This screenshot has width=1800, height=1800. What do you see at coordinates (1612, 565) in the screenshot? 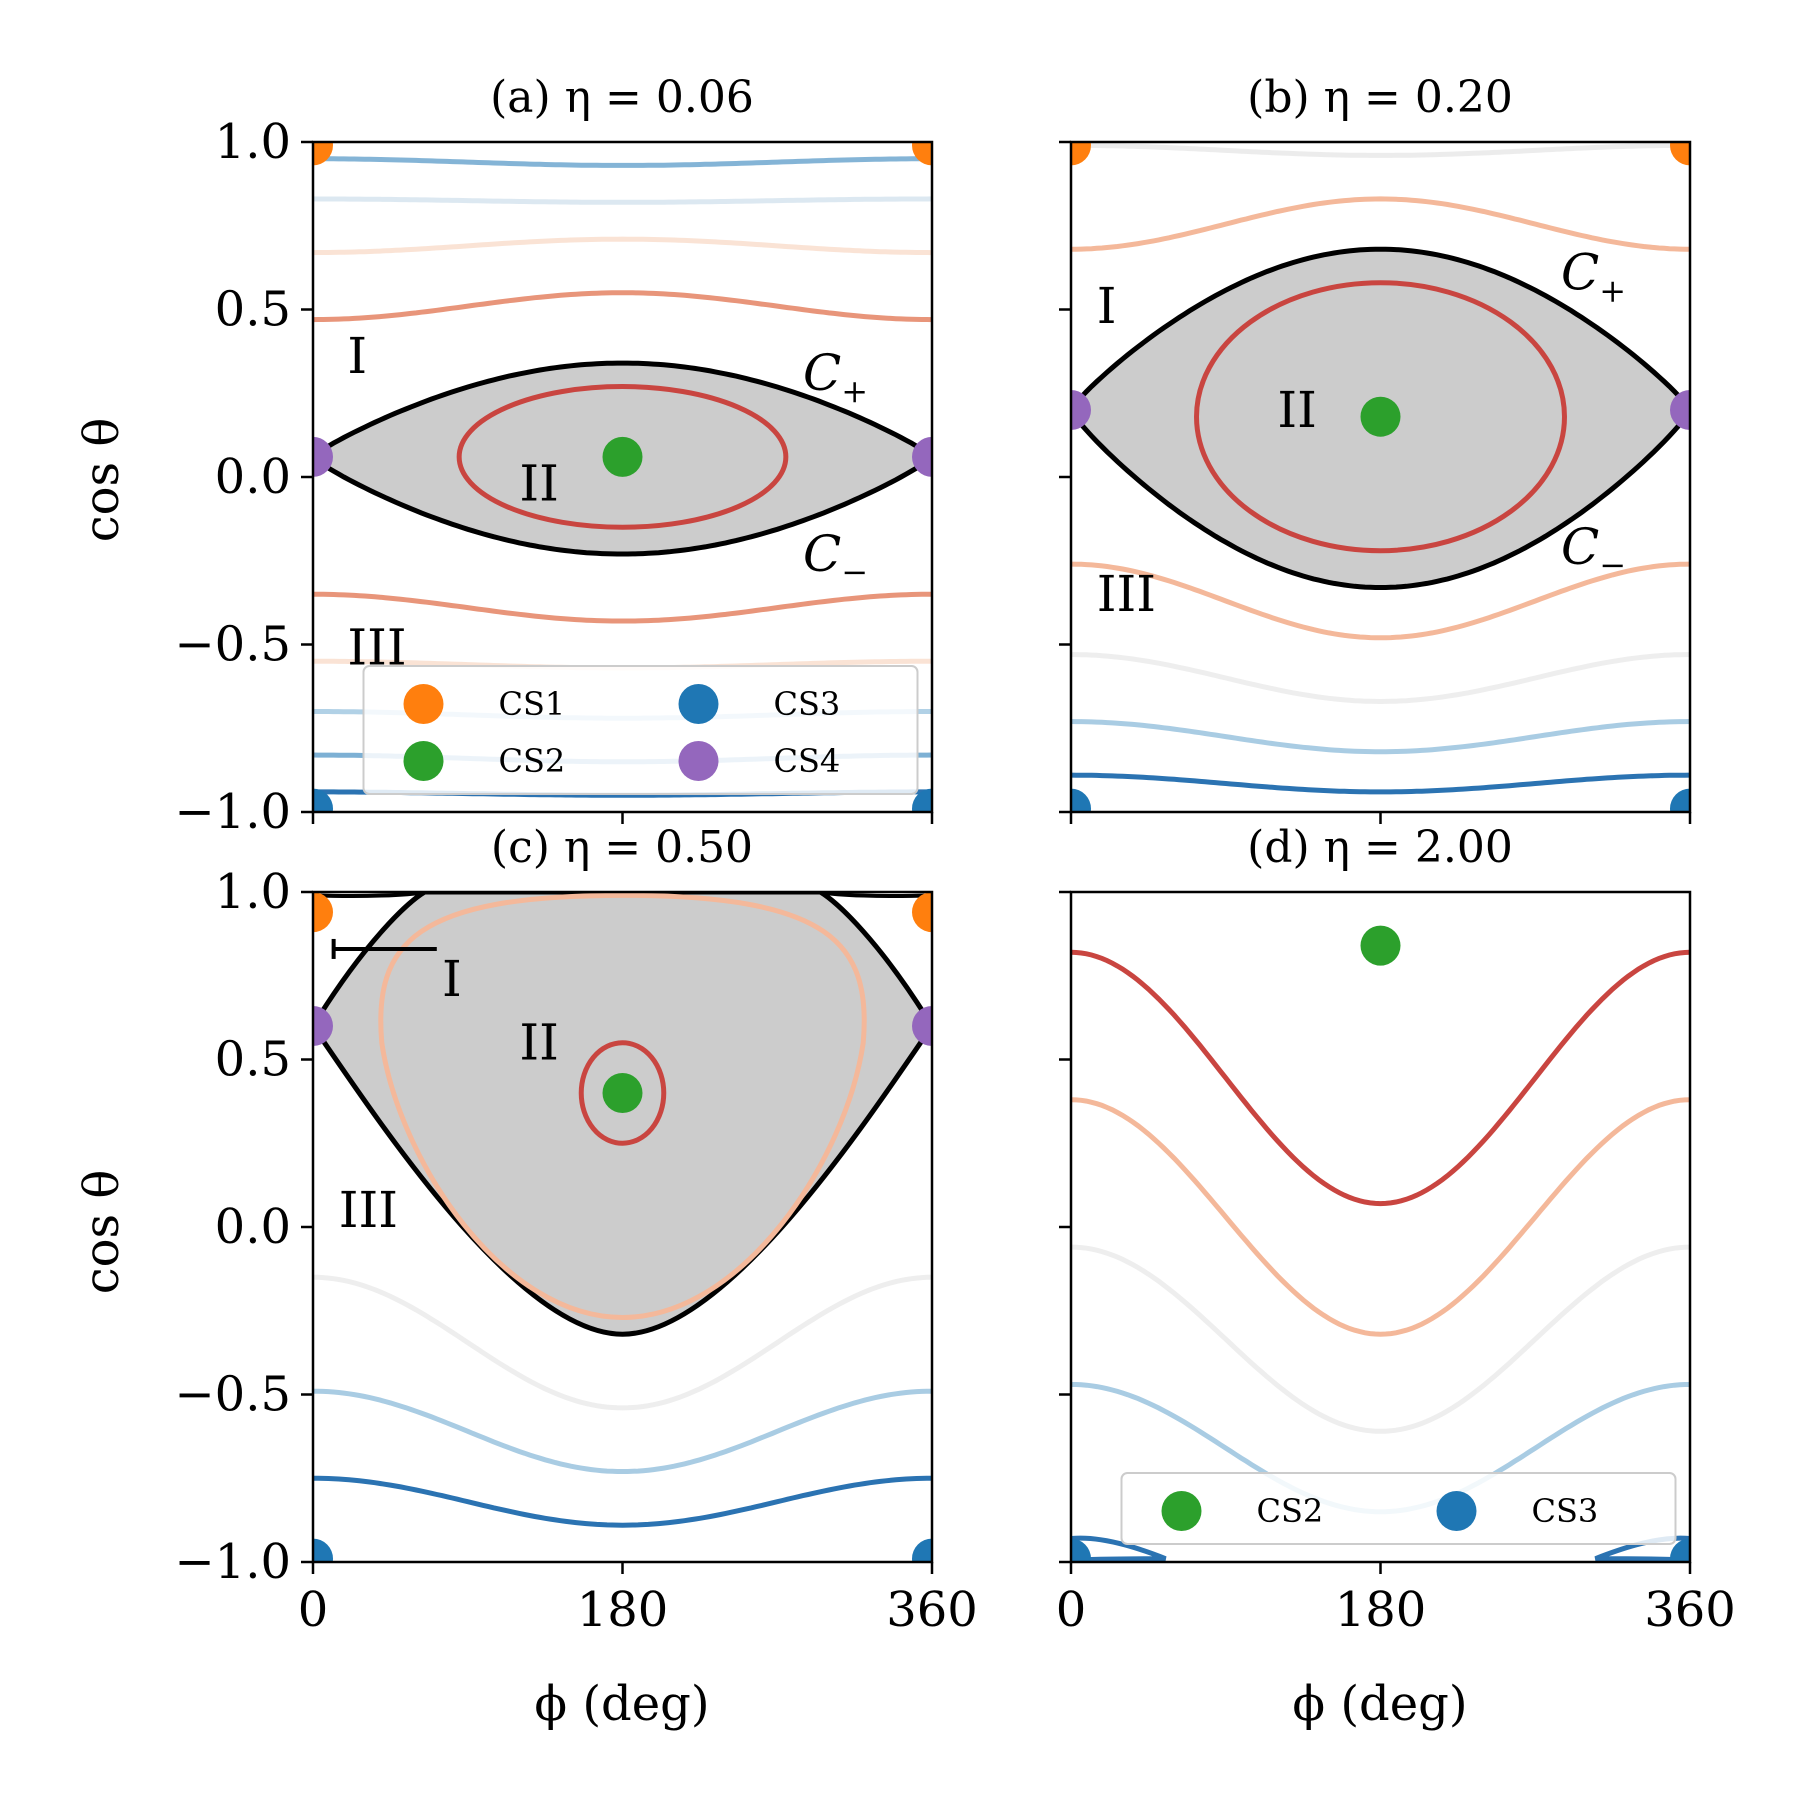
I see `panel-b-curve-label-sub-1: −` at bounding box center [1612, 565].